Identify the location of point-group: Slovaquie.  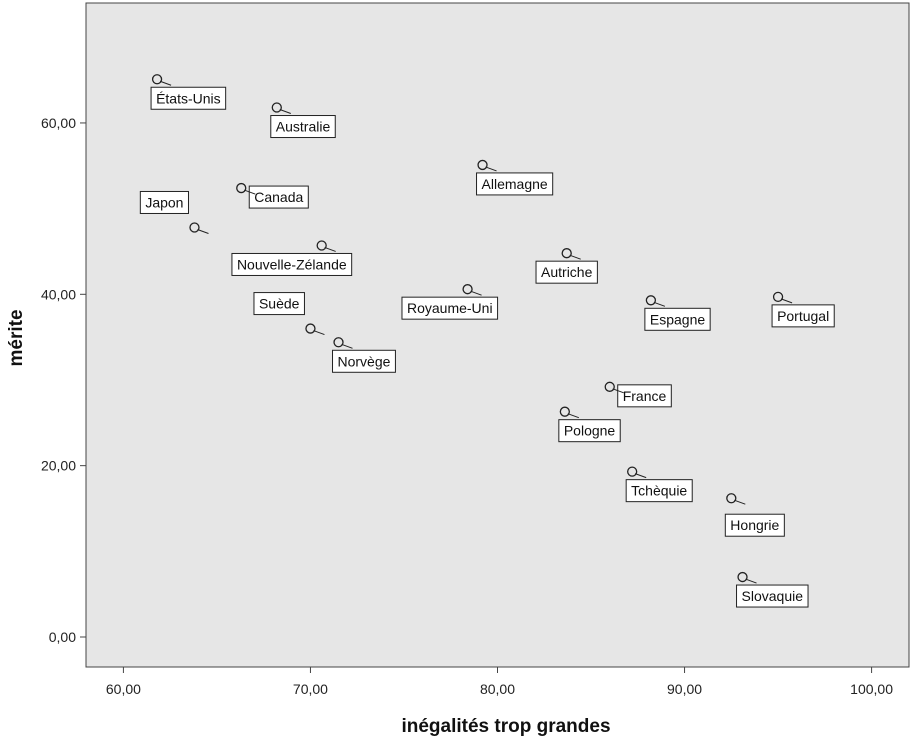
(772, 589).